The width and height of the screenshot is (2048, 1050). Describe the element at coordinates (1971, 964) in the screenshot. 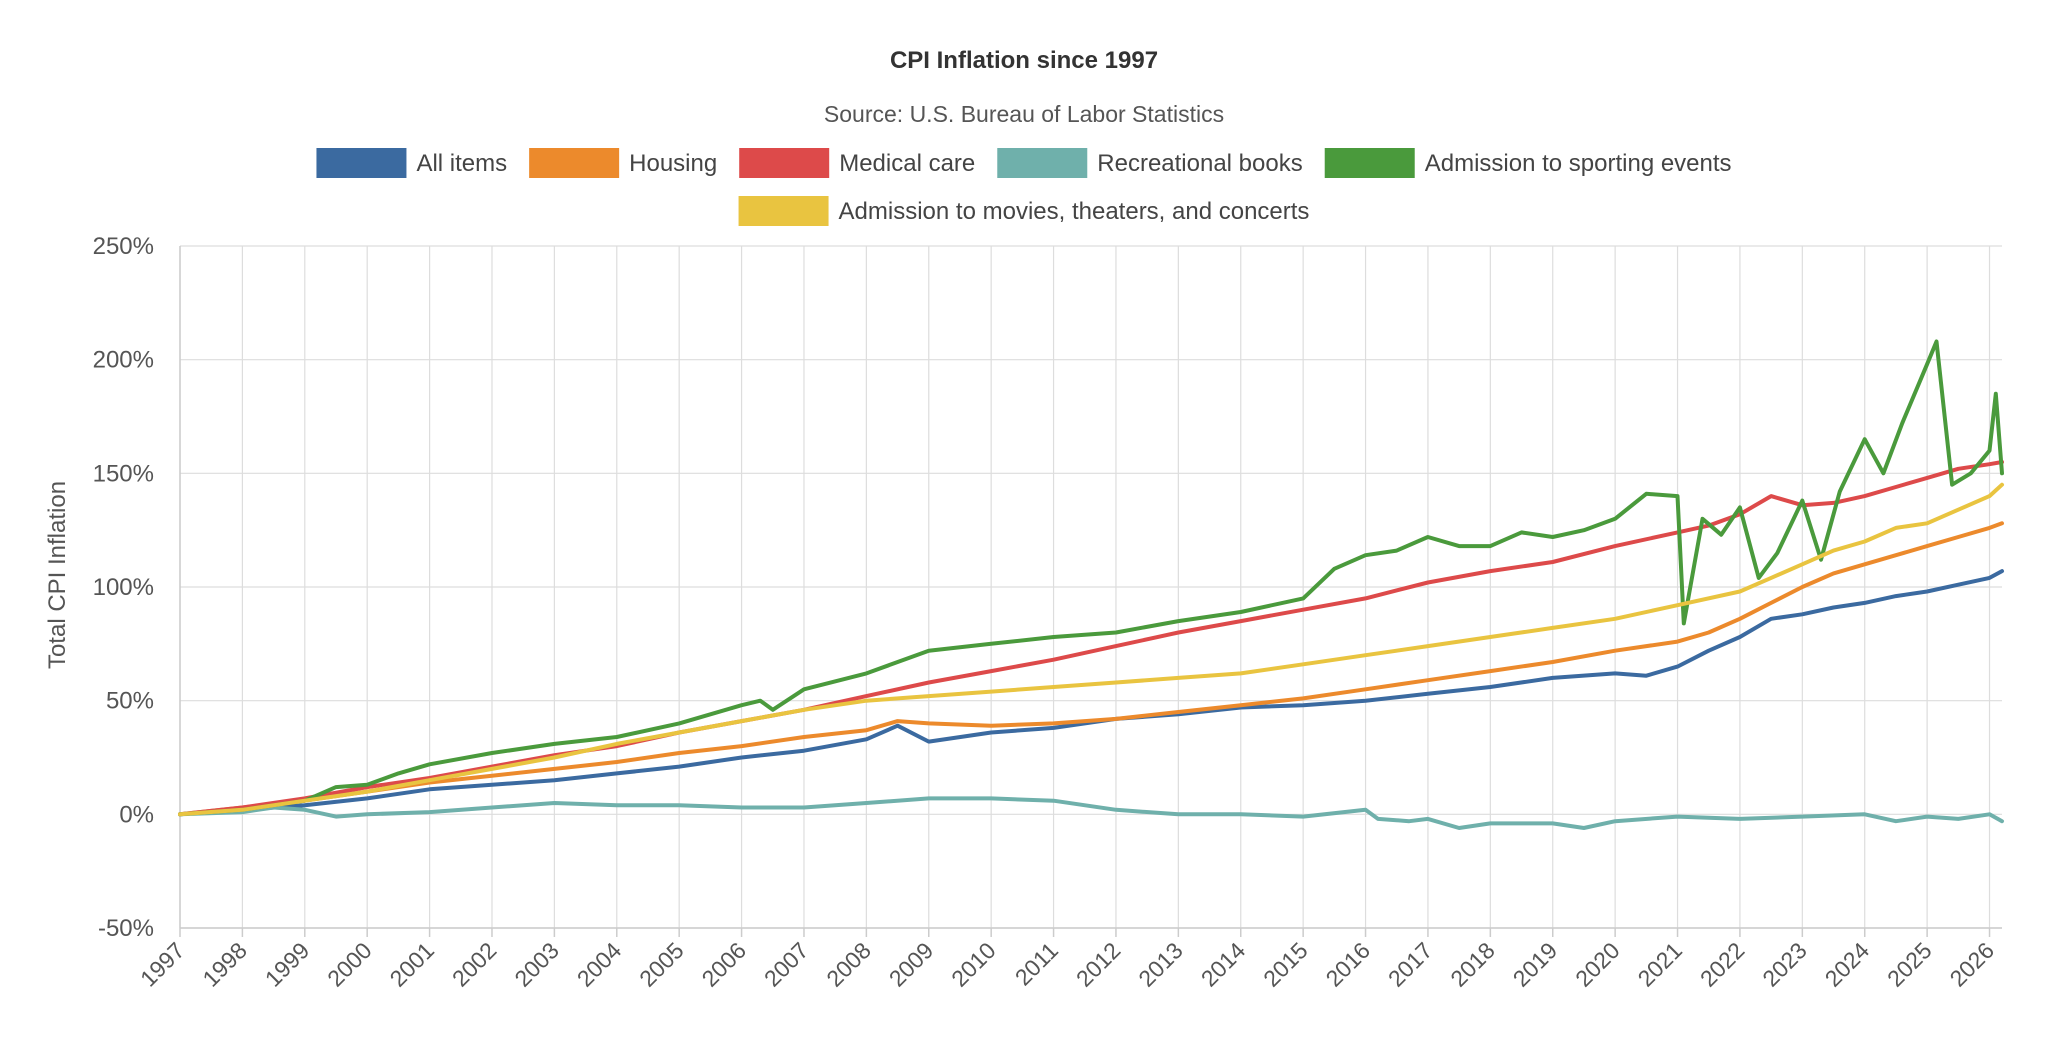

I see `x-tick-label: 2026` at that location.